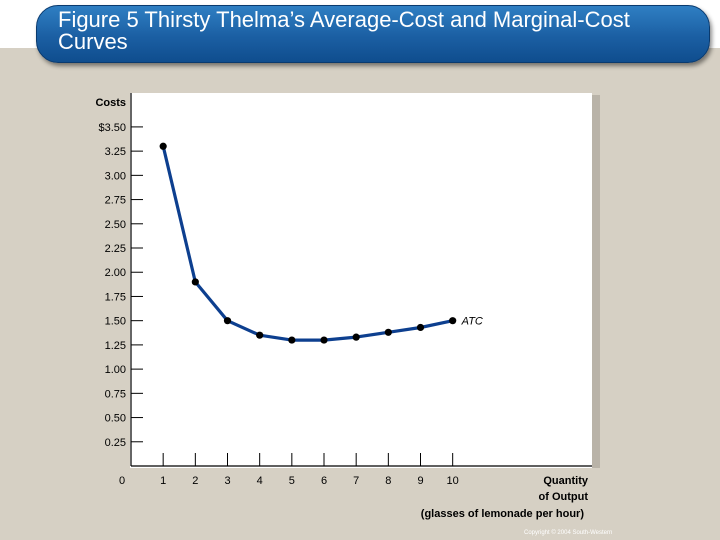 This screenshot has width=720, height=540. I want to click on y-tick-label: 0.75, so click(115, 394).